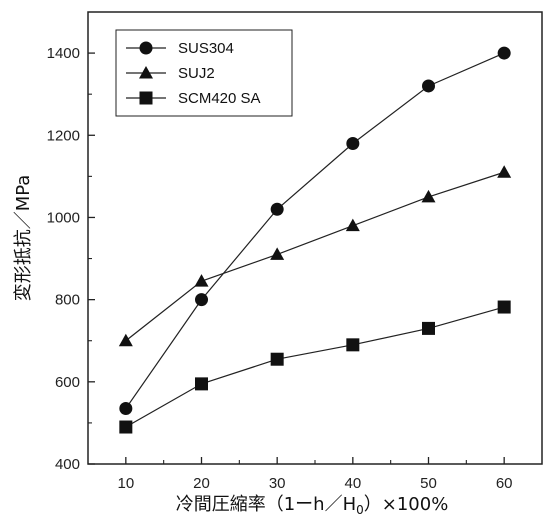  What do you see at coordinates (196, 73) in the screenshot?
I see `legend-label-suj2: SUJ2` at bounding box center [196, 73].